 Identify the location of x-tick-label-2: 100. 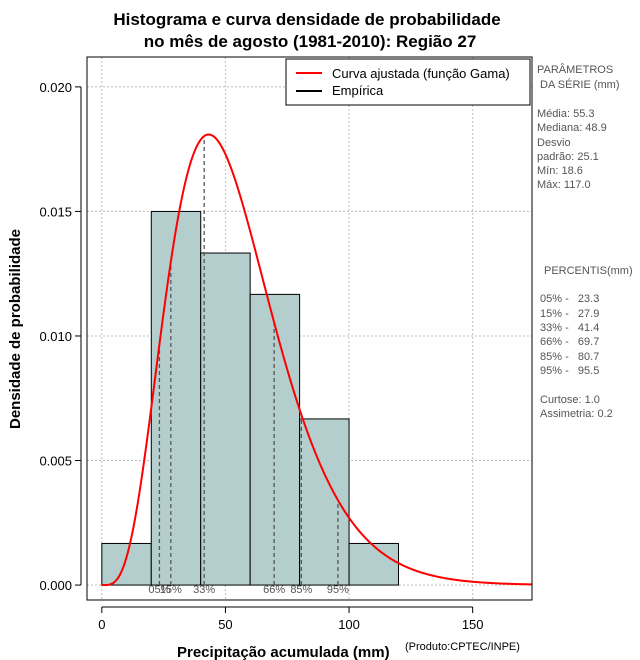
(349, 624).